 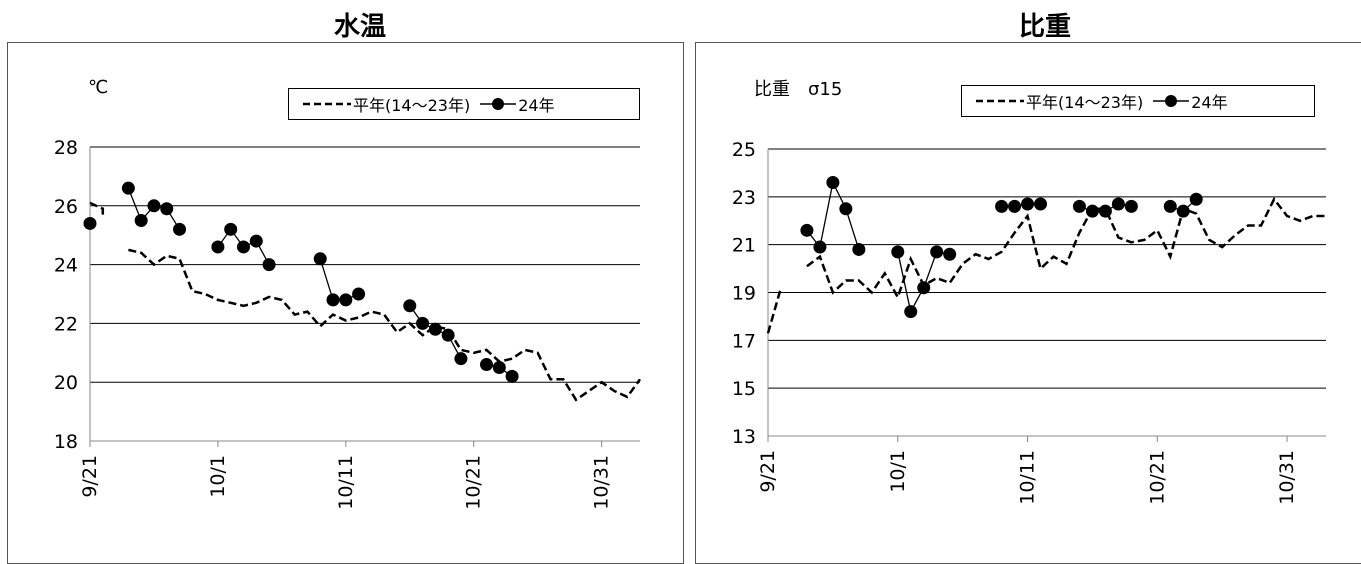 What do you see at coordinates (744, 198) in the screenshot?
I see `y-tick-label: 23` at bounding box center [744, 198].